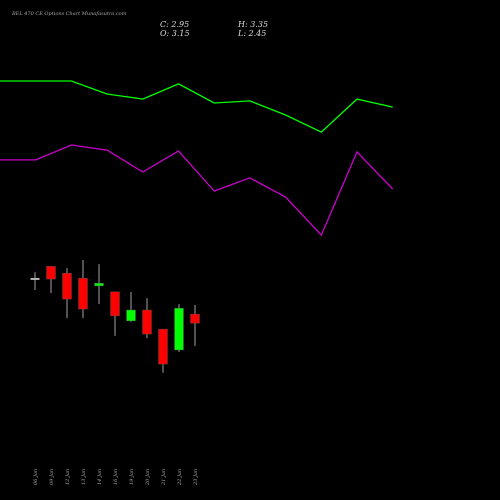  What do you see at coordinates (68, 477) in the screenshot?
I see `x-tick-label: 12 Jan` at bounding box center [68, 477].